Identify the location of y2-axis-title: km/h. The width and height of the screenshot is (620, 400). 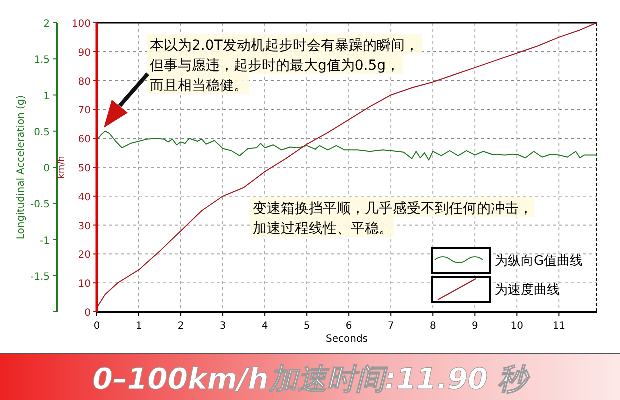
(62, 167).